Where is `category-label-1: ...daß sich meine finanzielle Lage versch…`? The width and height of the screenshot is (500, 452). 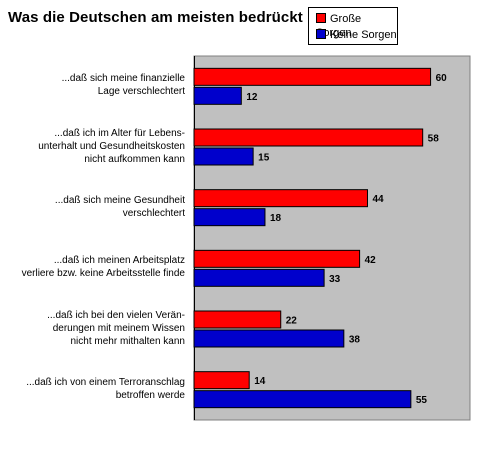 category-label-1: ...daß sich meine finanzielle Lage versch… is located at coordinates (93, 85).